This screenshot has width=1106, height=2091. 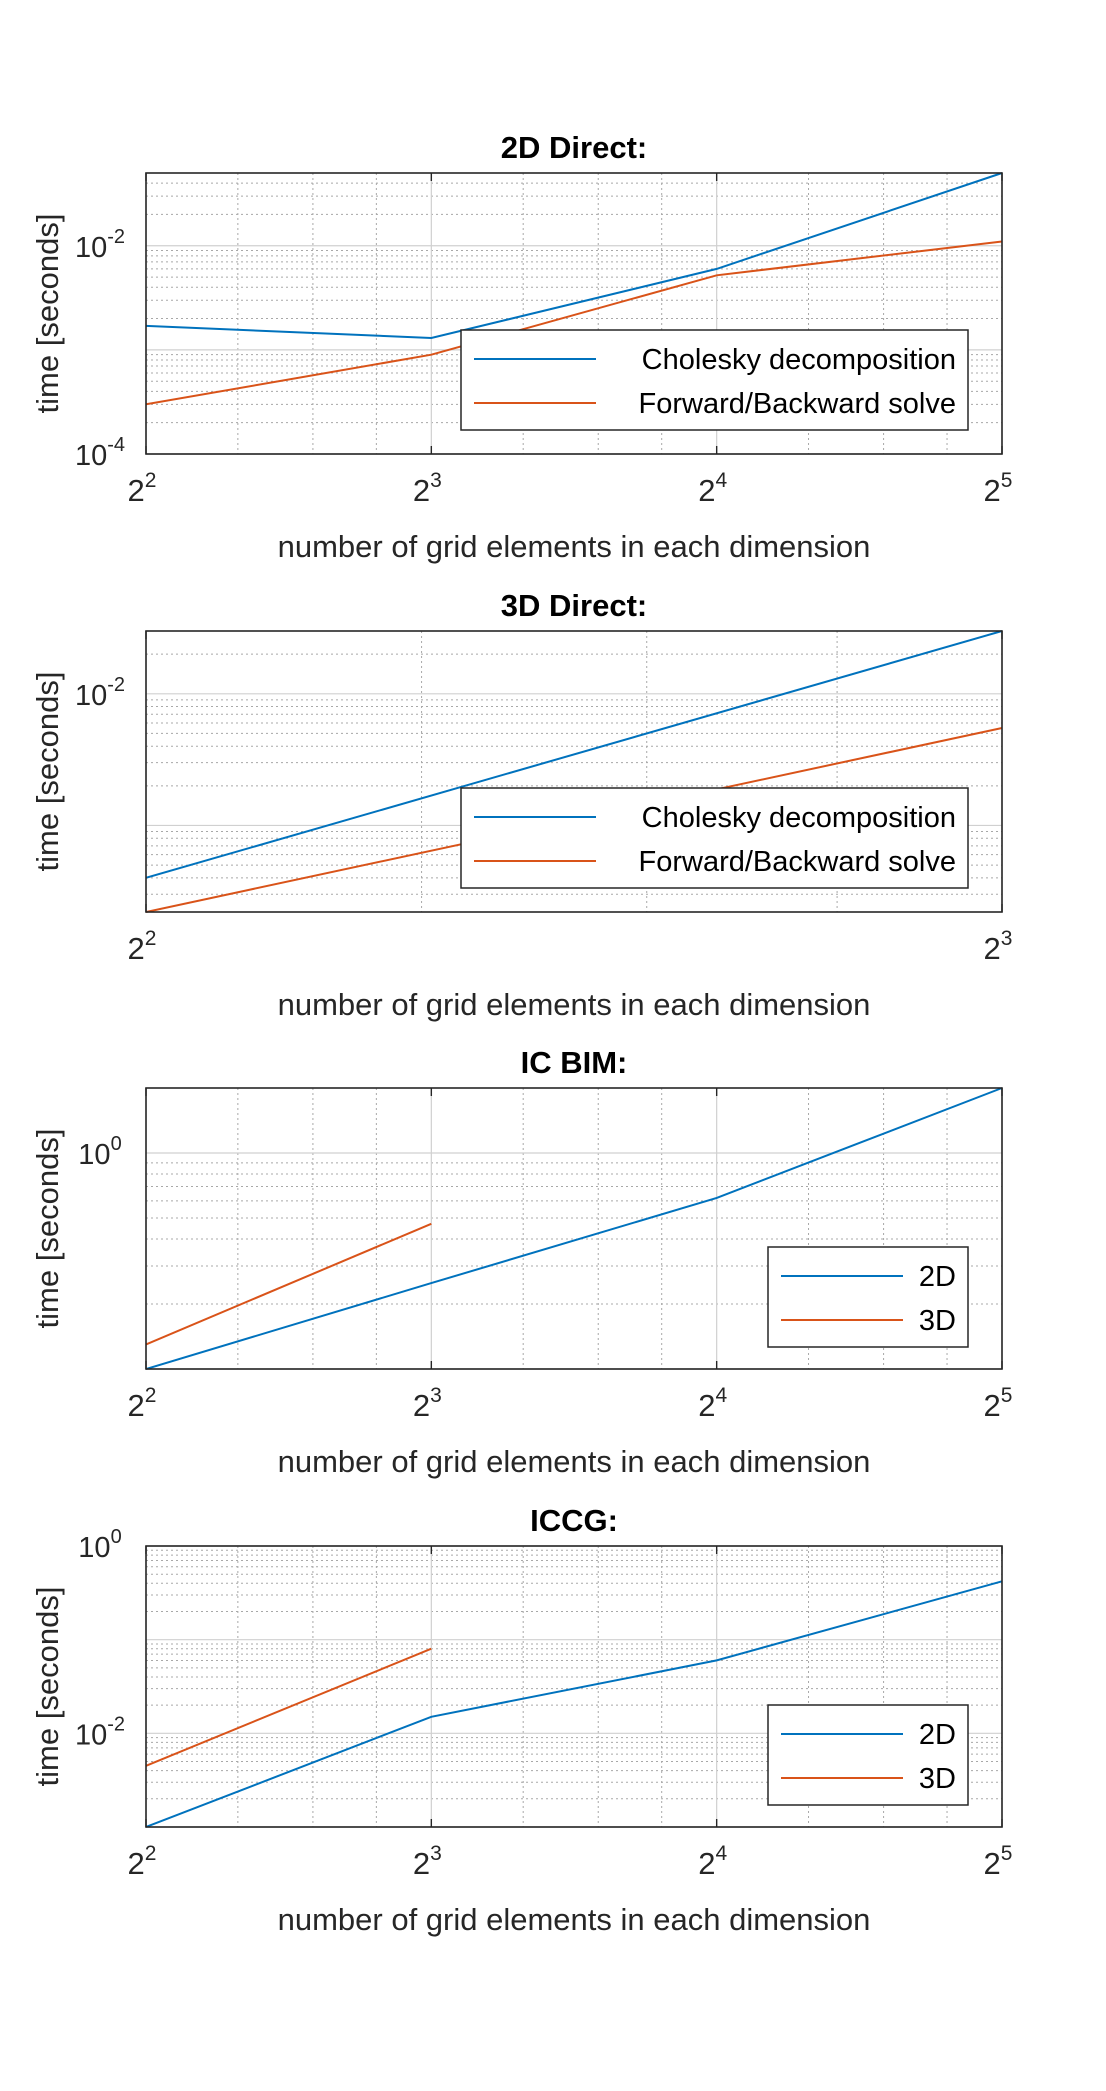 What do you see at coordinates (574, 1062) in the screenshot?
I see `chart-title: IC BIM:` at bounding box center [574, 1062].